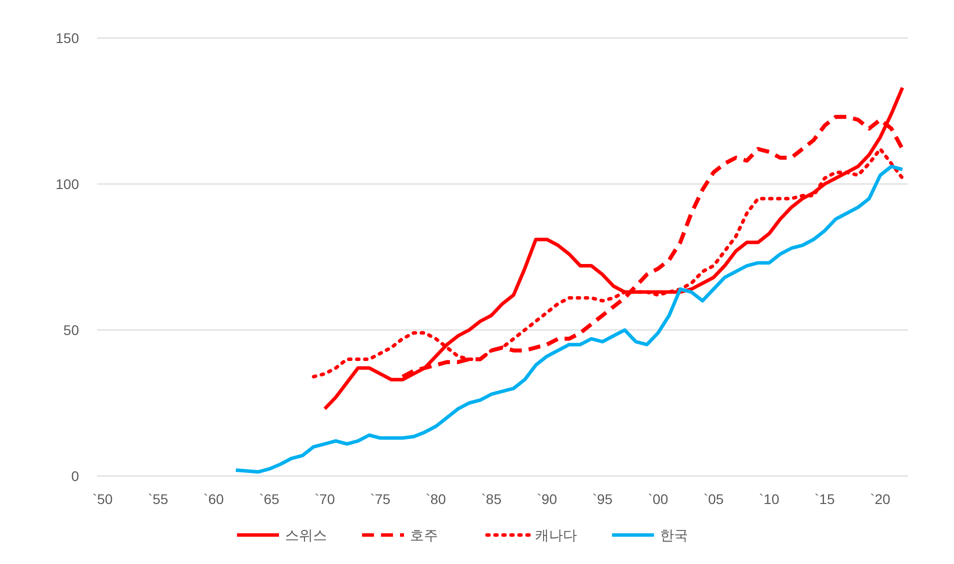 The width and height of the screenshot is (954, 564). Describe the element at coordinates (325, 499) in the screenshot. I see `x-tick-label: `70` at that location.